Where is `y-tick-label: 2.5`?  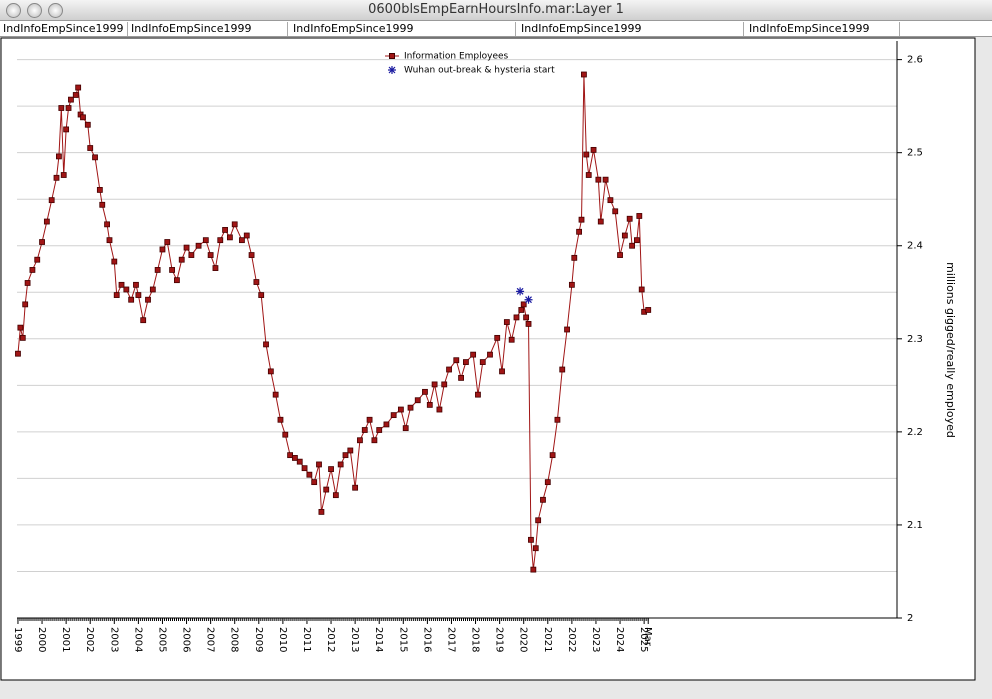 y-tick-label: 2.5 is located at coordinates (915, 153).